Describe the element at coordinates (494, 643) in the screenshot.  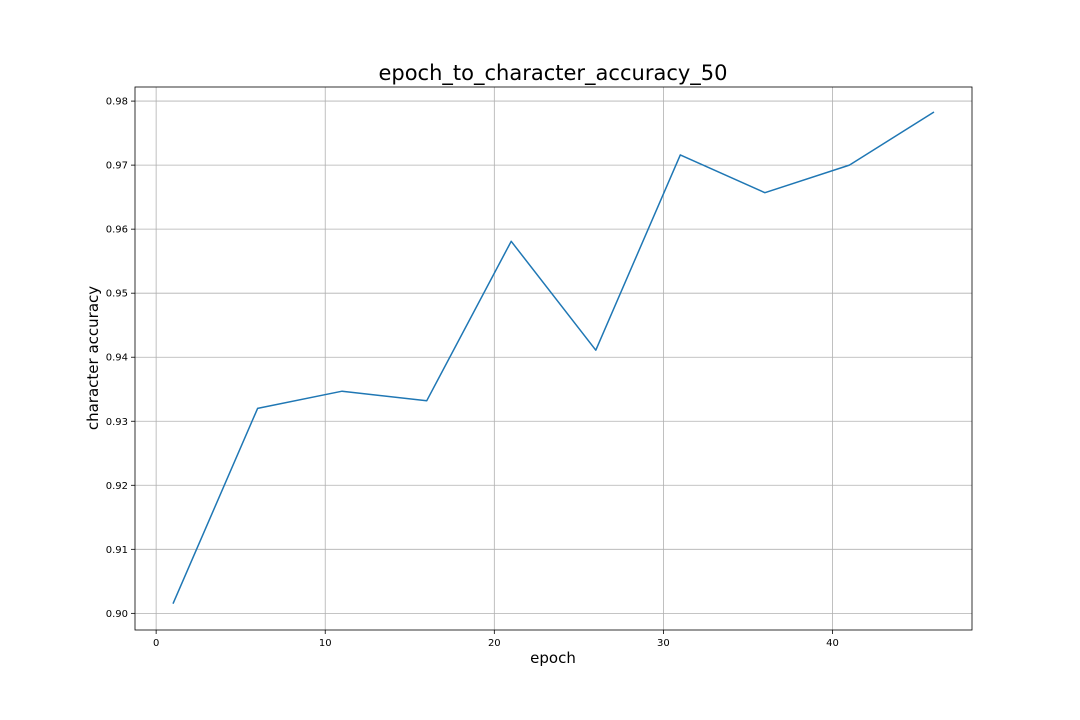
I see `x-tick-label: 20` at that location.